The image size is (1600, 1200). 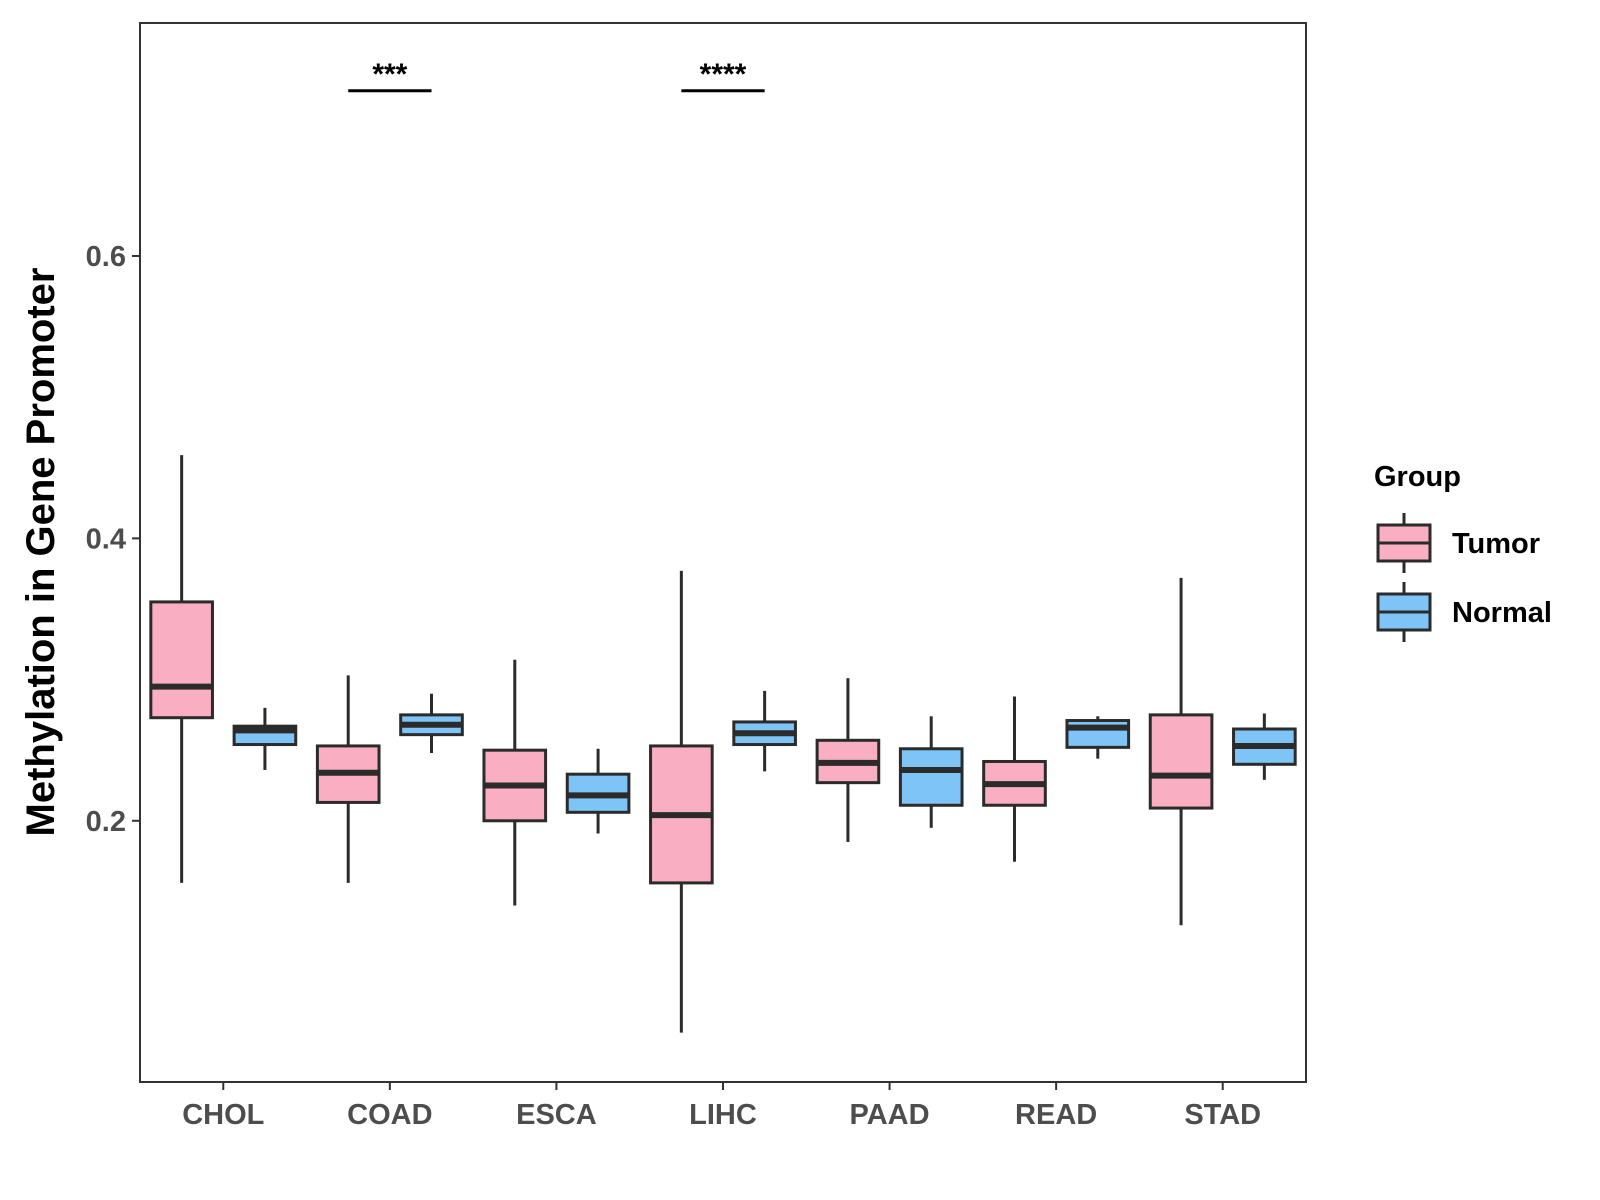 I want to click on significance-label-coad: ***, so click(x=389, y=74).